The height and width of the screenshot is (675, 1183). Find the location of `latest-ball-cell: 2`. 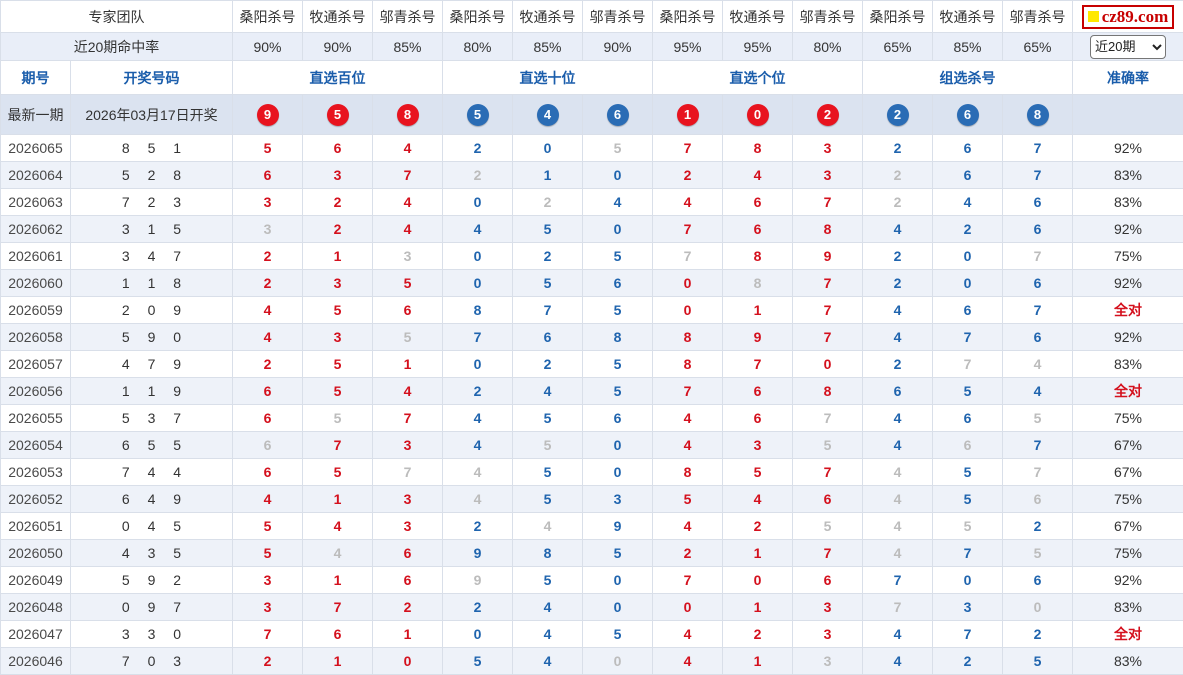

latest-ball-cell: 2 is located at coordinates (898, 115).